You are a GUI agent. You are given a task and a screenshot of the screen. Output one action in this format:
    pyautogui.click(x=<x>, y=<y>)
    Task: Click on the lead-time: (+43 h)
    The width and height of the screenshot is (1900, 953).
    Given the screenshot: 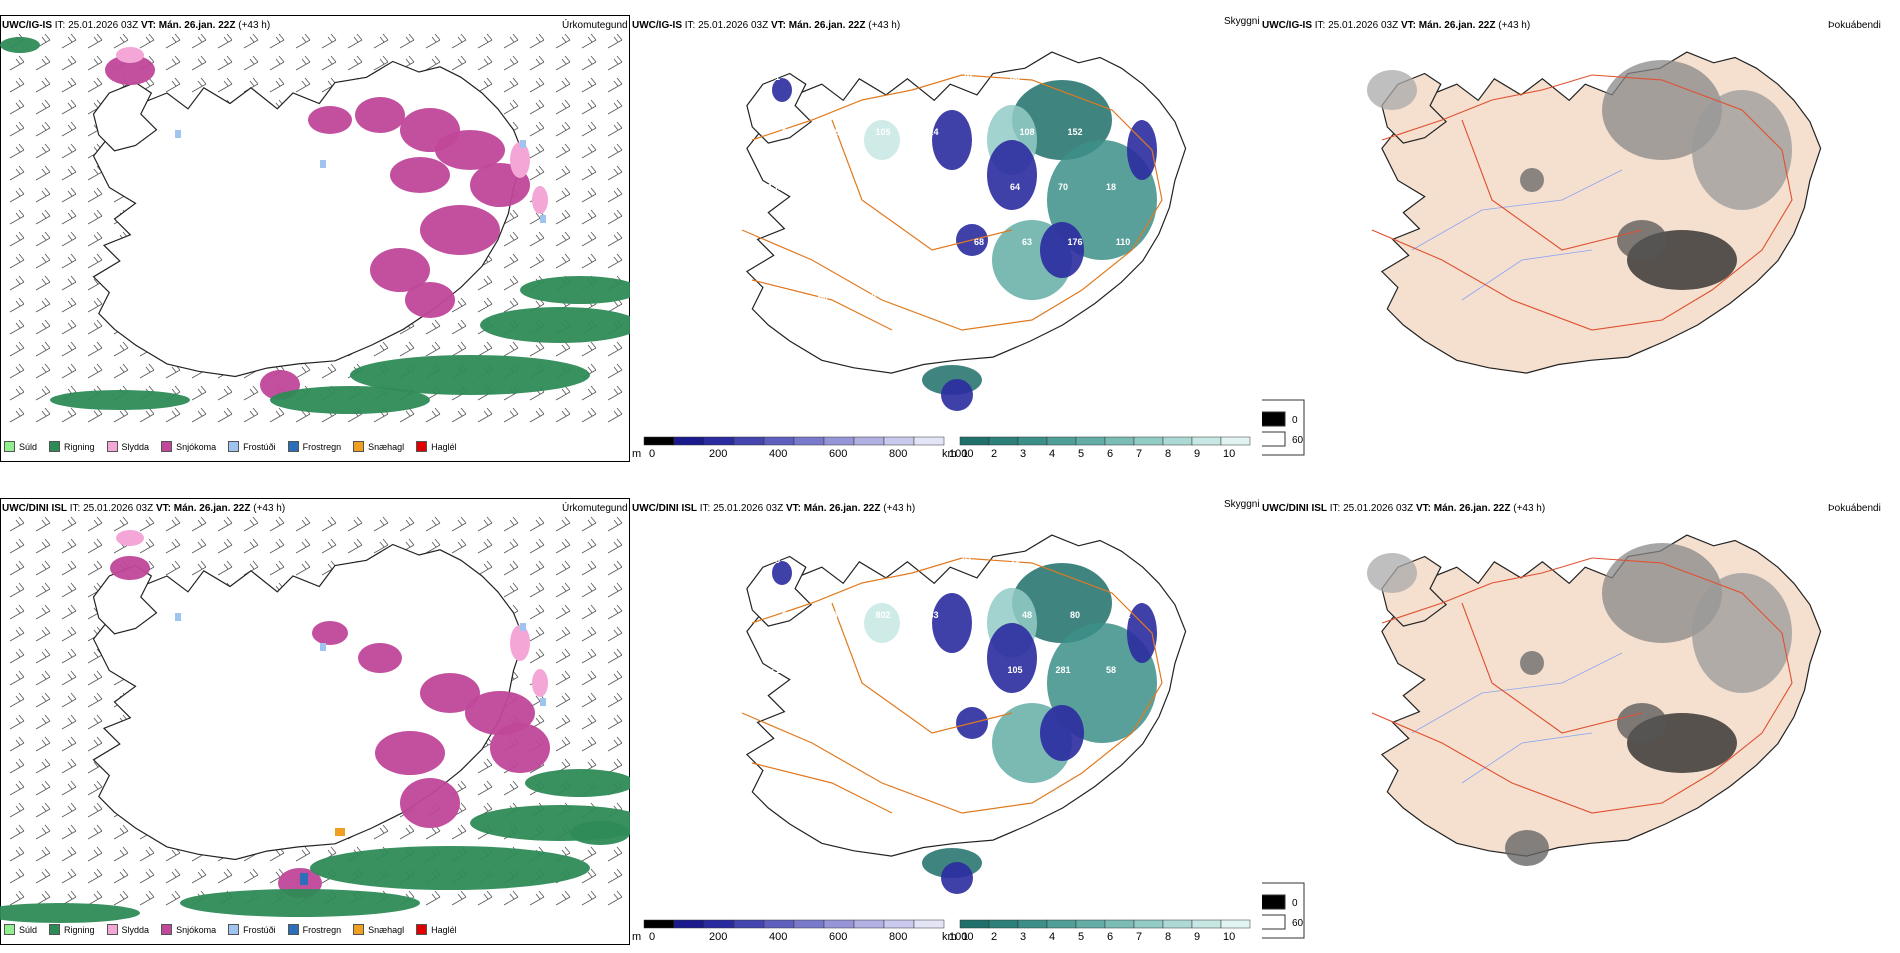 What is the action you would take?
    pyautogui.click(x=254, y=25)
    